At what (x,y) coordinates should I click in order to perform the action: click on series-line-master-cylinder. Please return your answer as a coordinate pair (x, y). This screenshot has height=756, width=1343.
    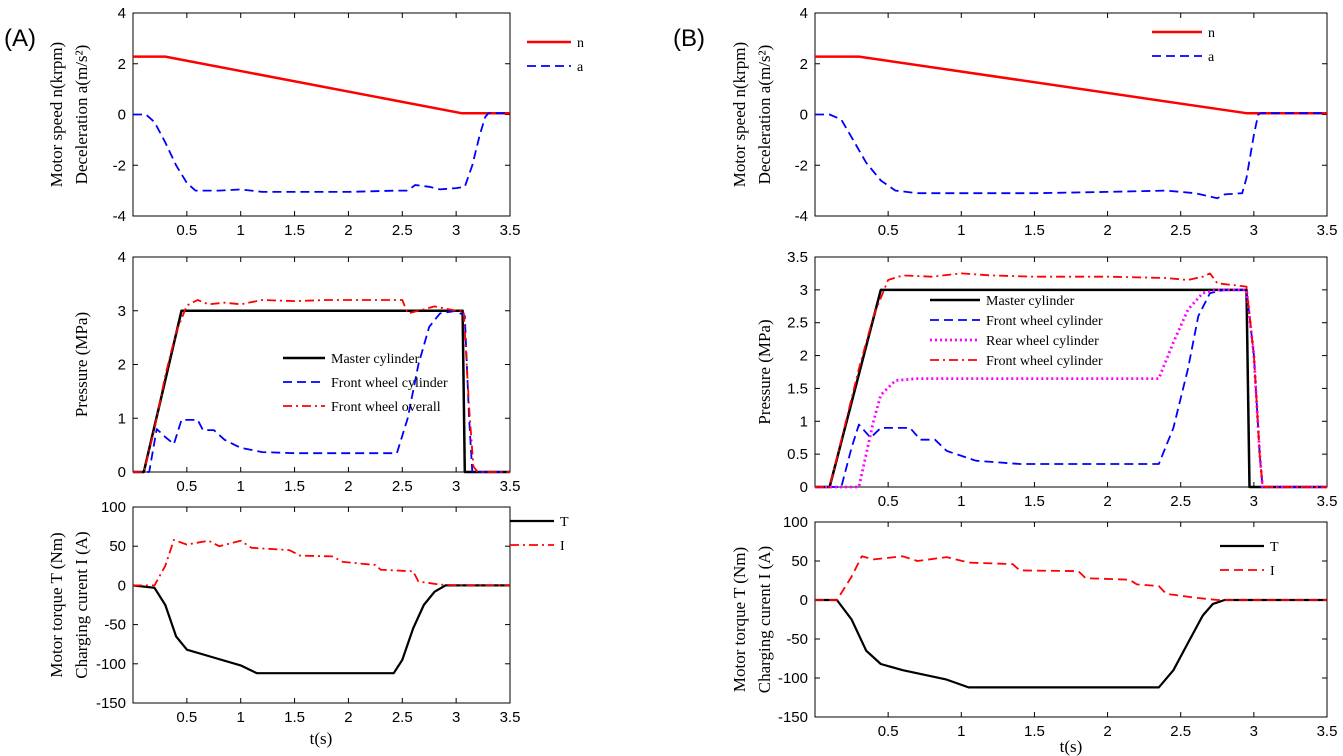
    Looking at the image, I should click on (321, 391).